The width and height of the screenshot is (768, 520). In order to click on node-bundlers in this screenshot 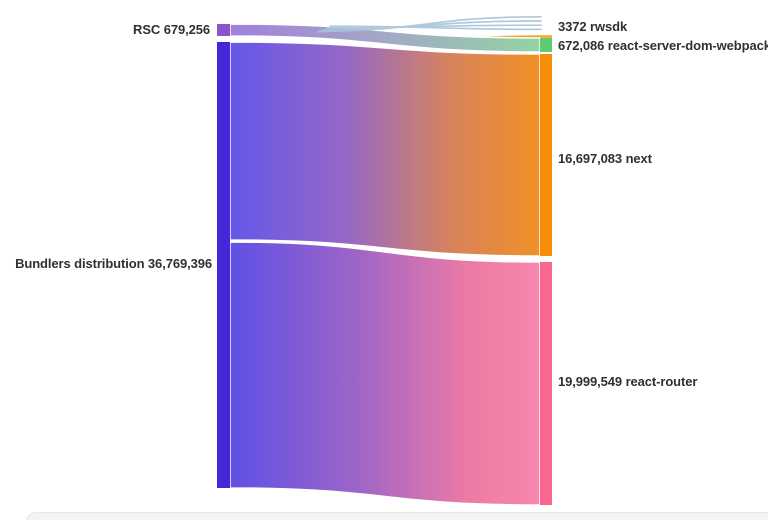, I will do `click(223, 265)`.